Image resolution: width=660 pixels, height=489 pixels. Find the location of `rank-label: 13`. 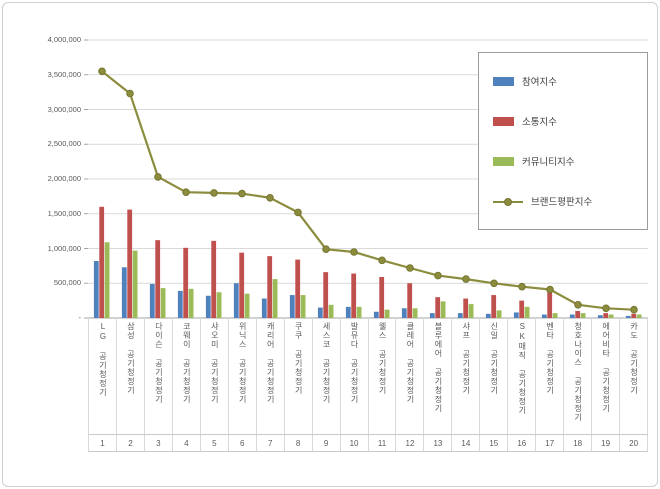

rank-label: 13 is located at coordinates (438, 443).